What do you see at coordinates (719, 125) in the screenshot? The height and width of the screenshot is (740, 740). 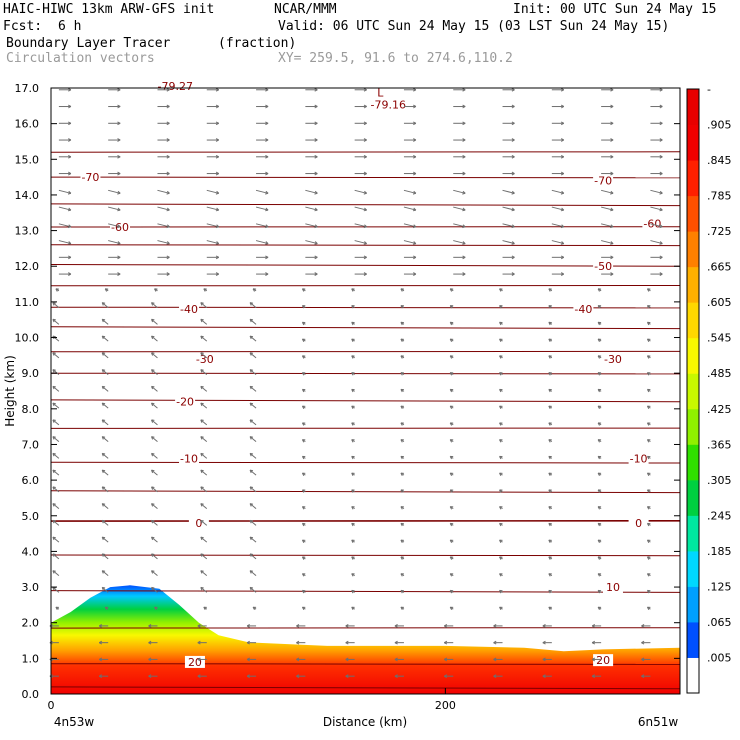 I see `colorbar-label: .905` at bounding box center [719, 125].